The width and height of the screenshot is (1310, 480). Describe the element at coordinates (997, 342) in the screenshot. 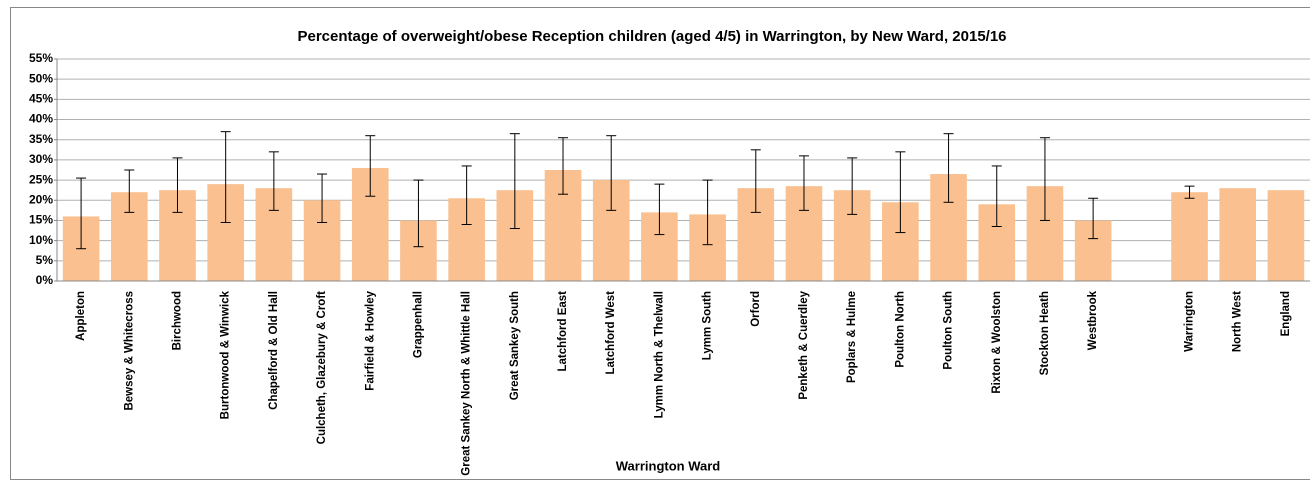

I see `x-tick-label: Rixton & Woolston` at that location.